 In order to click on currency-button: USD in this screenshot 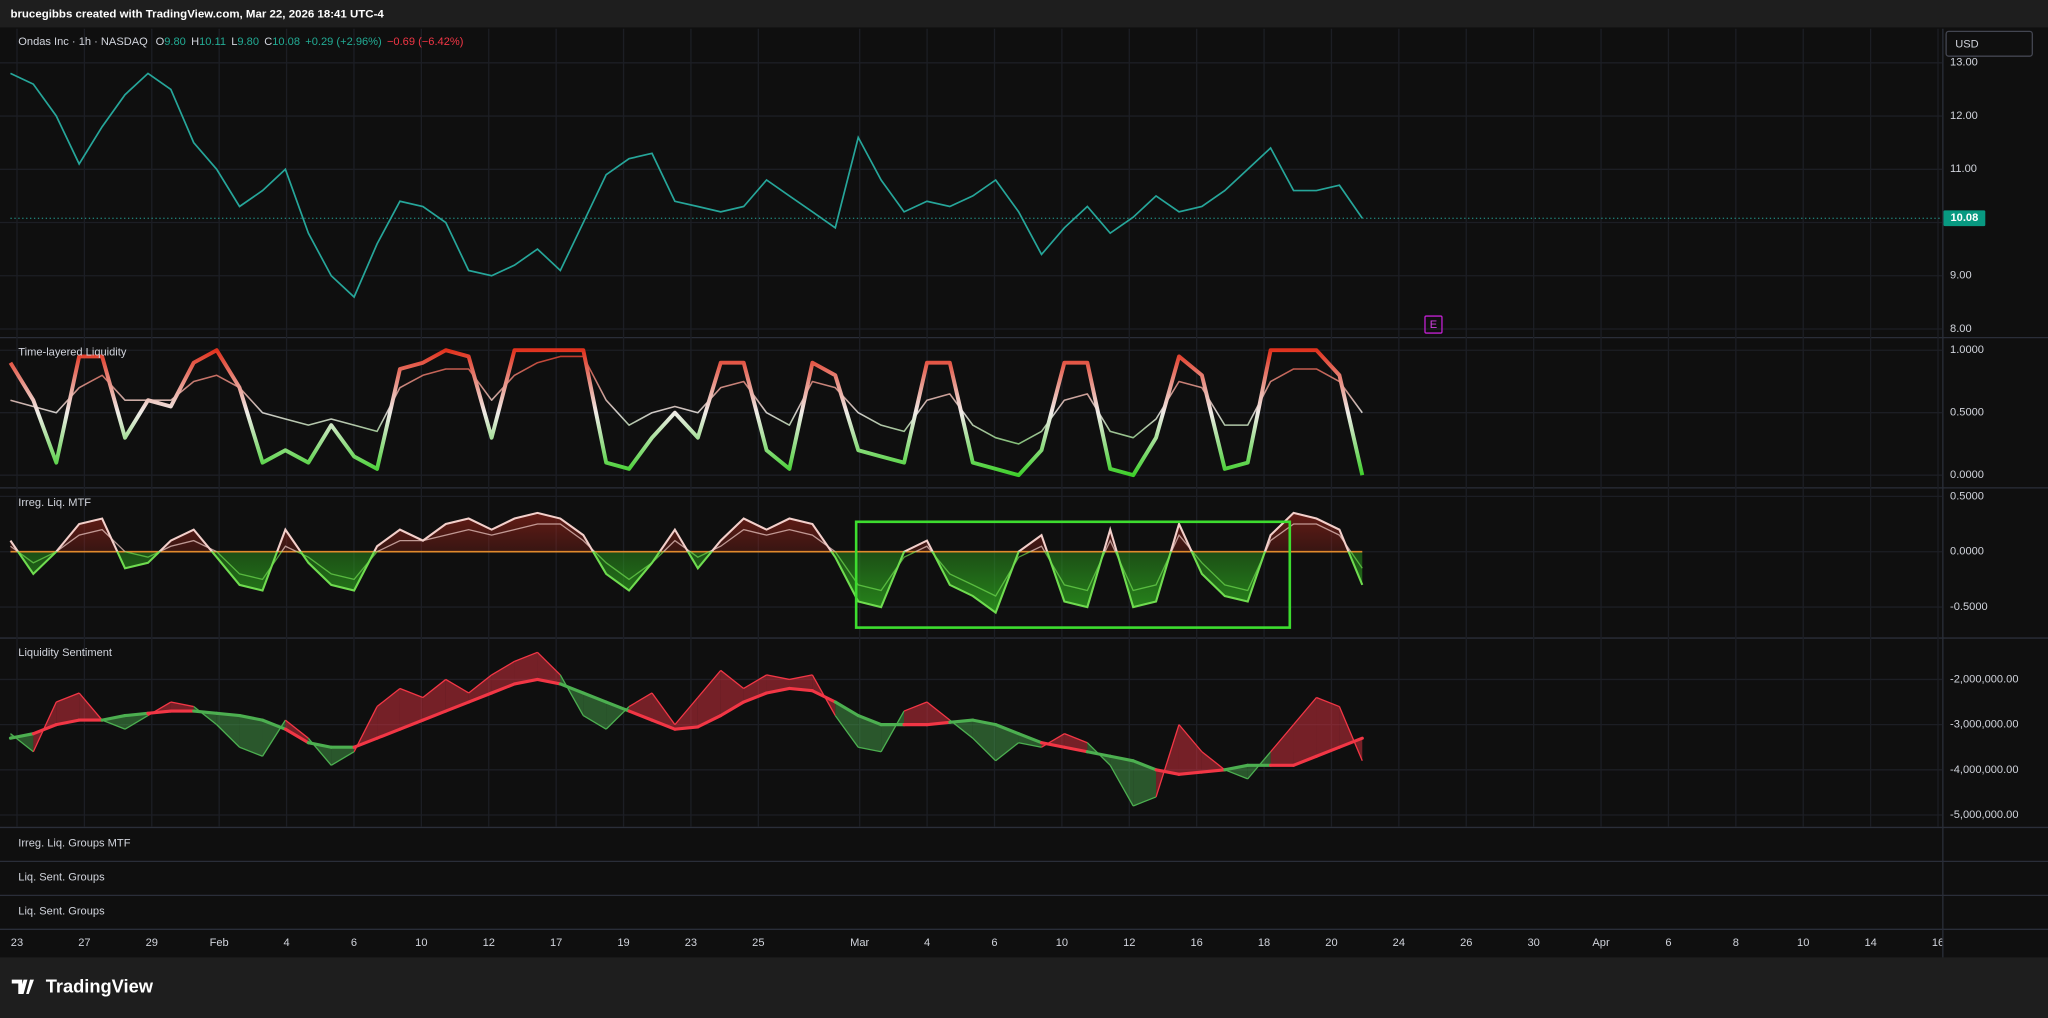, I will do `click(1989, 43)`.